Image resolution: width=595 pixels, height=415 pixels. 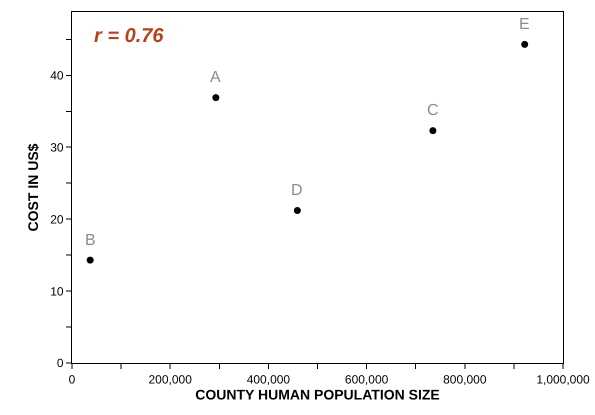 What do you see at coordinates (433, 110) in the screenshot?
I see `annotation: C` at bounding box center [433, 110].